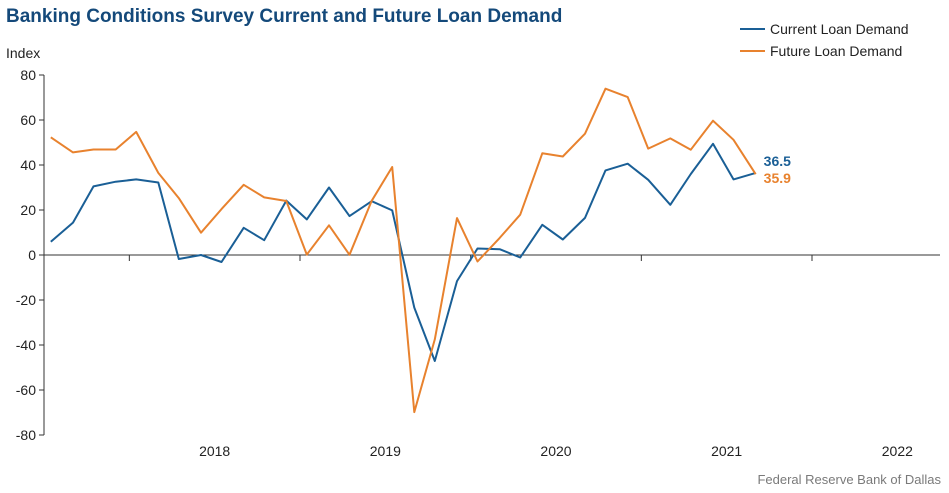  What do you see at coordinates (726, 451) in the screenshot?
I see `x-tick-label: 2021` at bounding box center [726, 451].